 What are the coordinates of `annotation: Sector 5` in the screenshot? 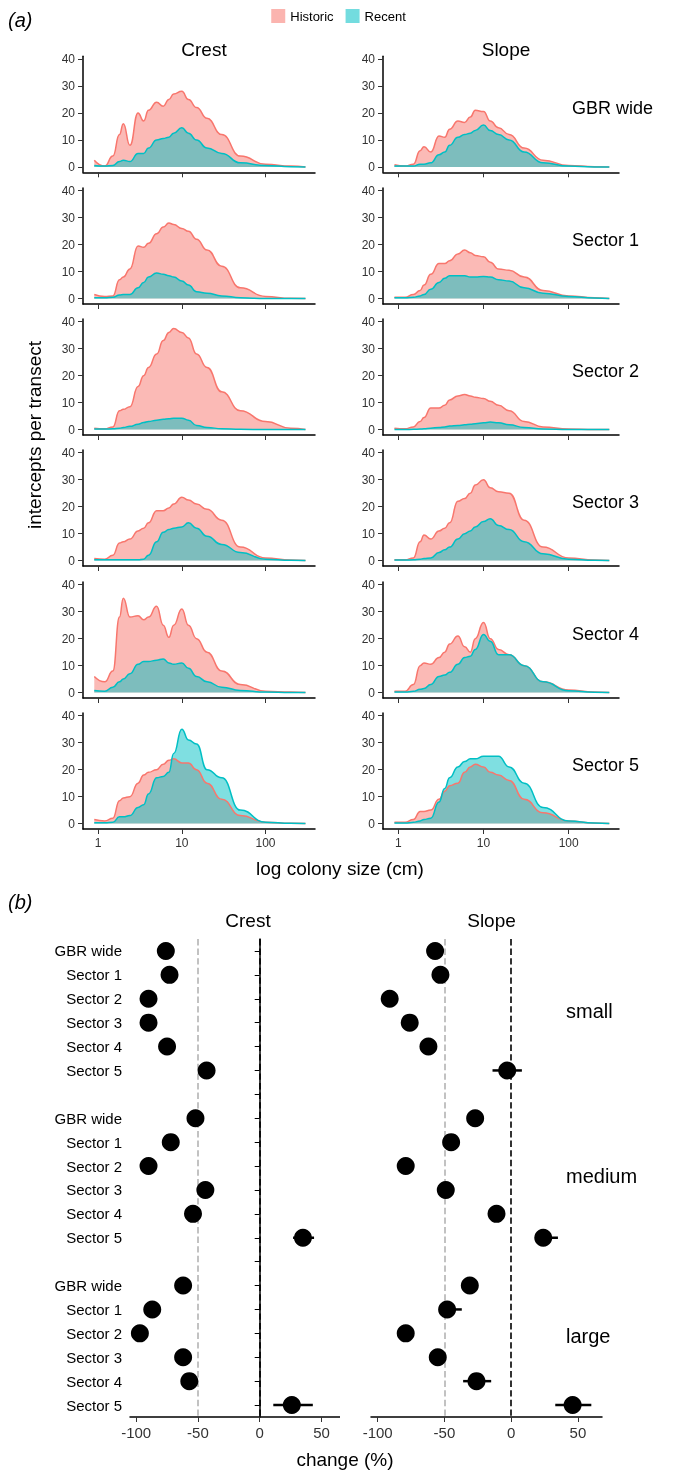 It's located at (606, 764).